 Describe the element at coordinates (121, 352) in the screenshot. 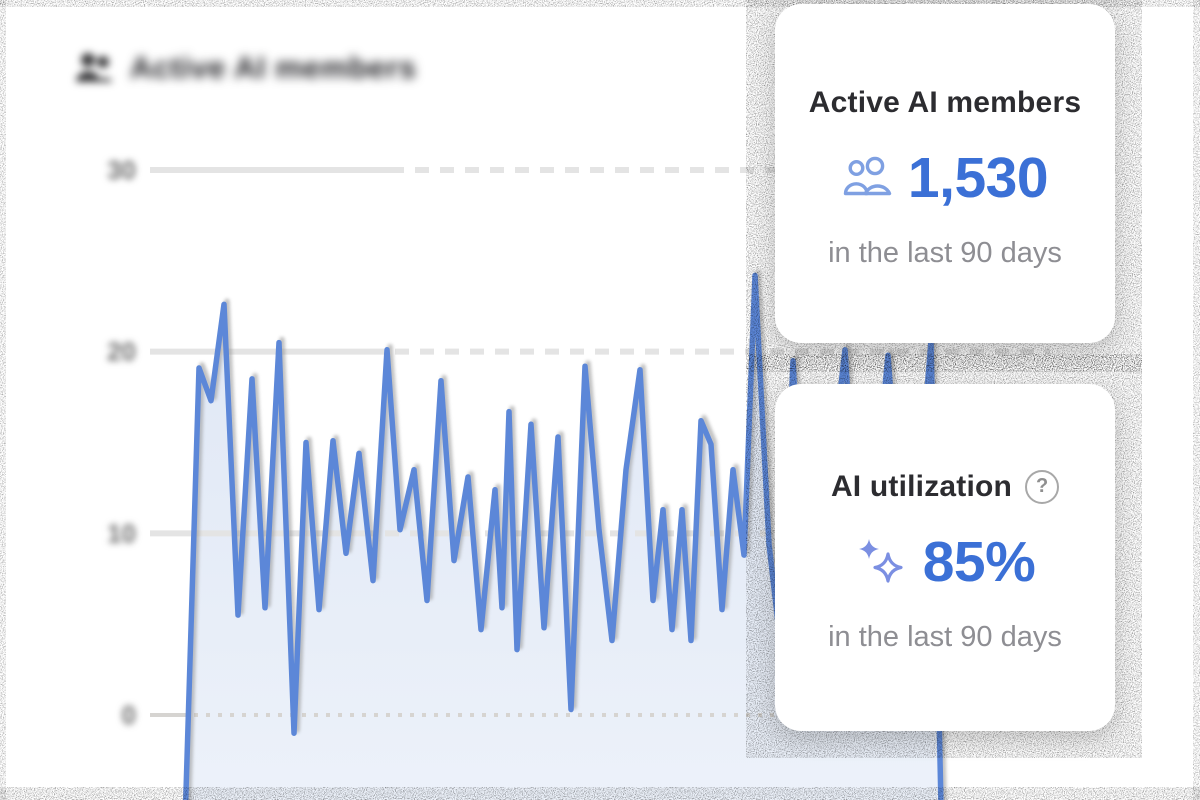

I see `y-tick-label-20: 20` at that location.